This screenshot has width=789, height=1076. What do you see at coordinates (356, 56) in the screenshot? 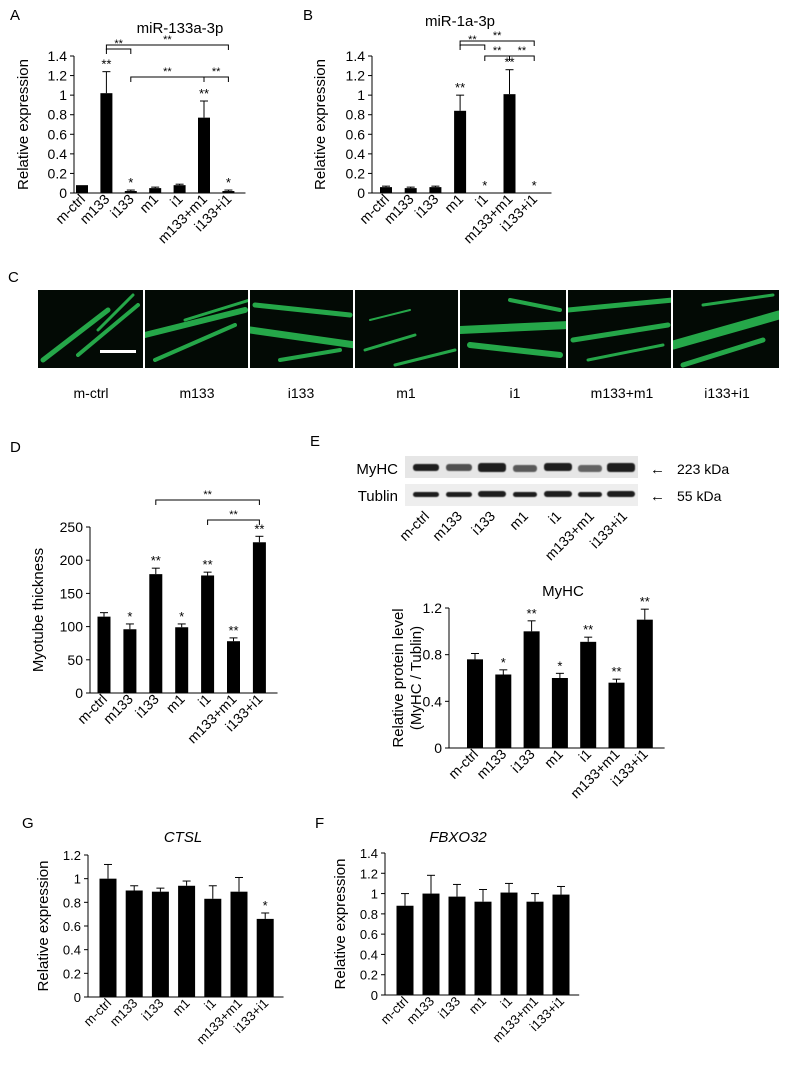
I see `y-tick-label: 1.4` at bounding box center [356, 56].